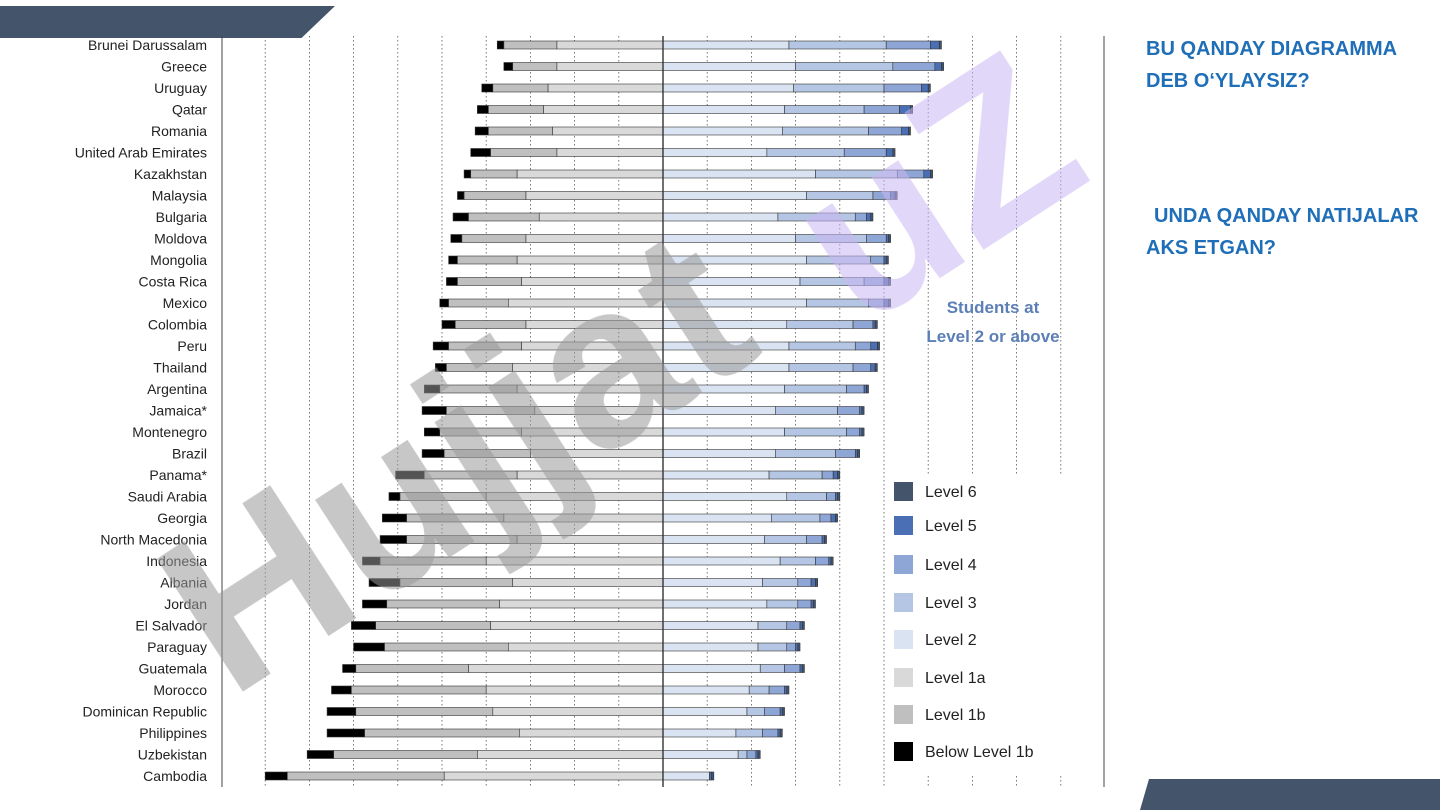  What do you see at coordinates (1291, 232) in the screenshot?
I see `question-results: UNDA QANDAY NATIJALAR AKS ETGAN?` at bounding box center [1291, 232].